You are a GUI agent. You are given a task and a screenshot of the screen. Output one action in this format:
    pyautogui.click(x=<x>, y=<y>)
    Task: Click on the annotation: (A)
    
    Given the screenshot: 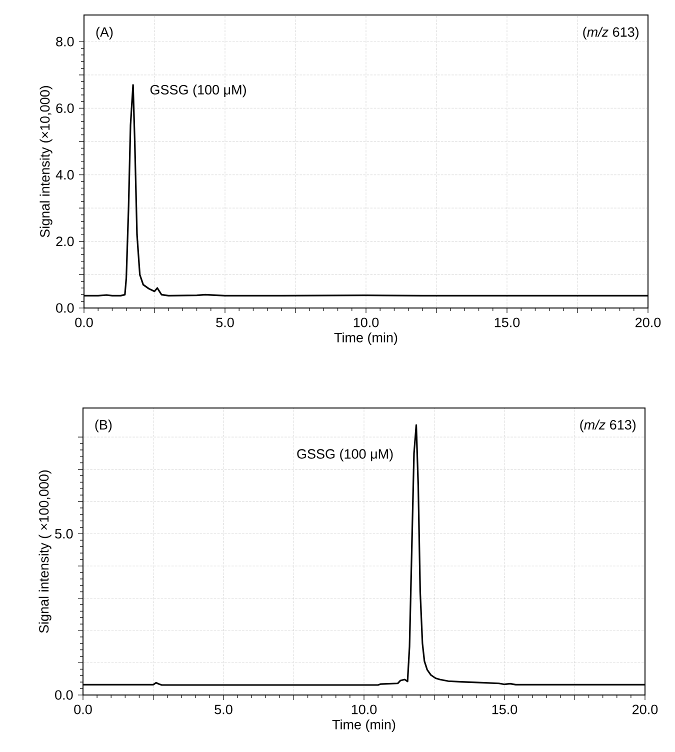 What is the action you would take?
    pyautogui.click(x=104, y=33)
    